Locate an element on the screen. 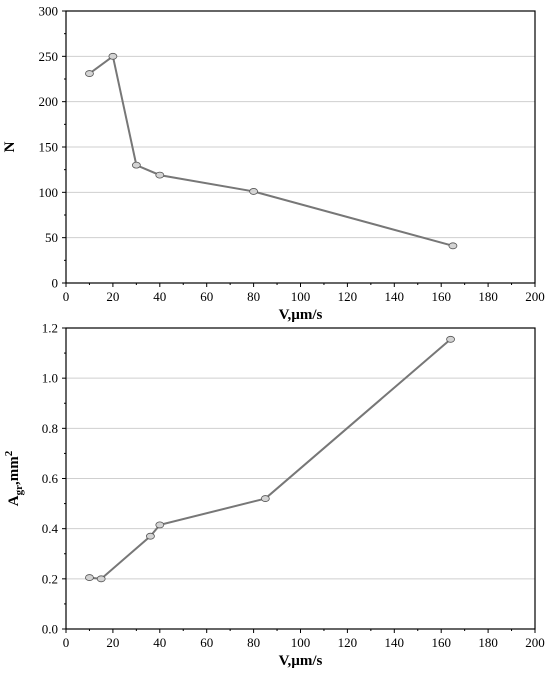 The width and height of the screenshot is (550, 675). y-tick-label: 1.2 is located at coordinates (50, 328).